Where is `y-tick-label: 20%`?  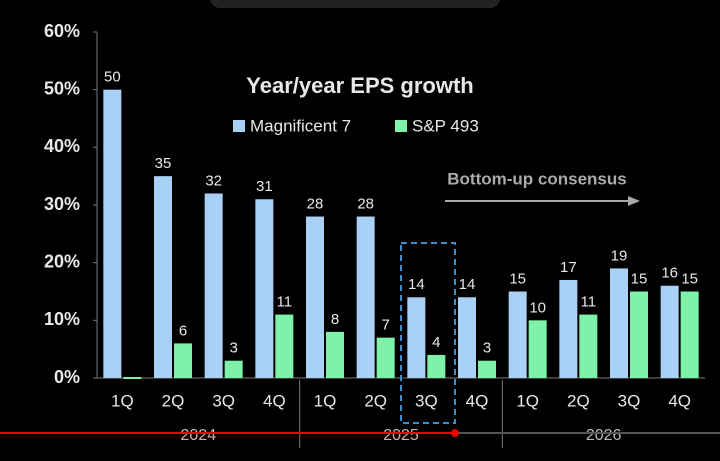 y-tick-label: 20% is located at coordinates (62, 261).